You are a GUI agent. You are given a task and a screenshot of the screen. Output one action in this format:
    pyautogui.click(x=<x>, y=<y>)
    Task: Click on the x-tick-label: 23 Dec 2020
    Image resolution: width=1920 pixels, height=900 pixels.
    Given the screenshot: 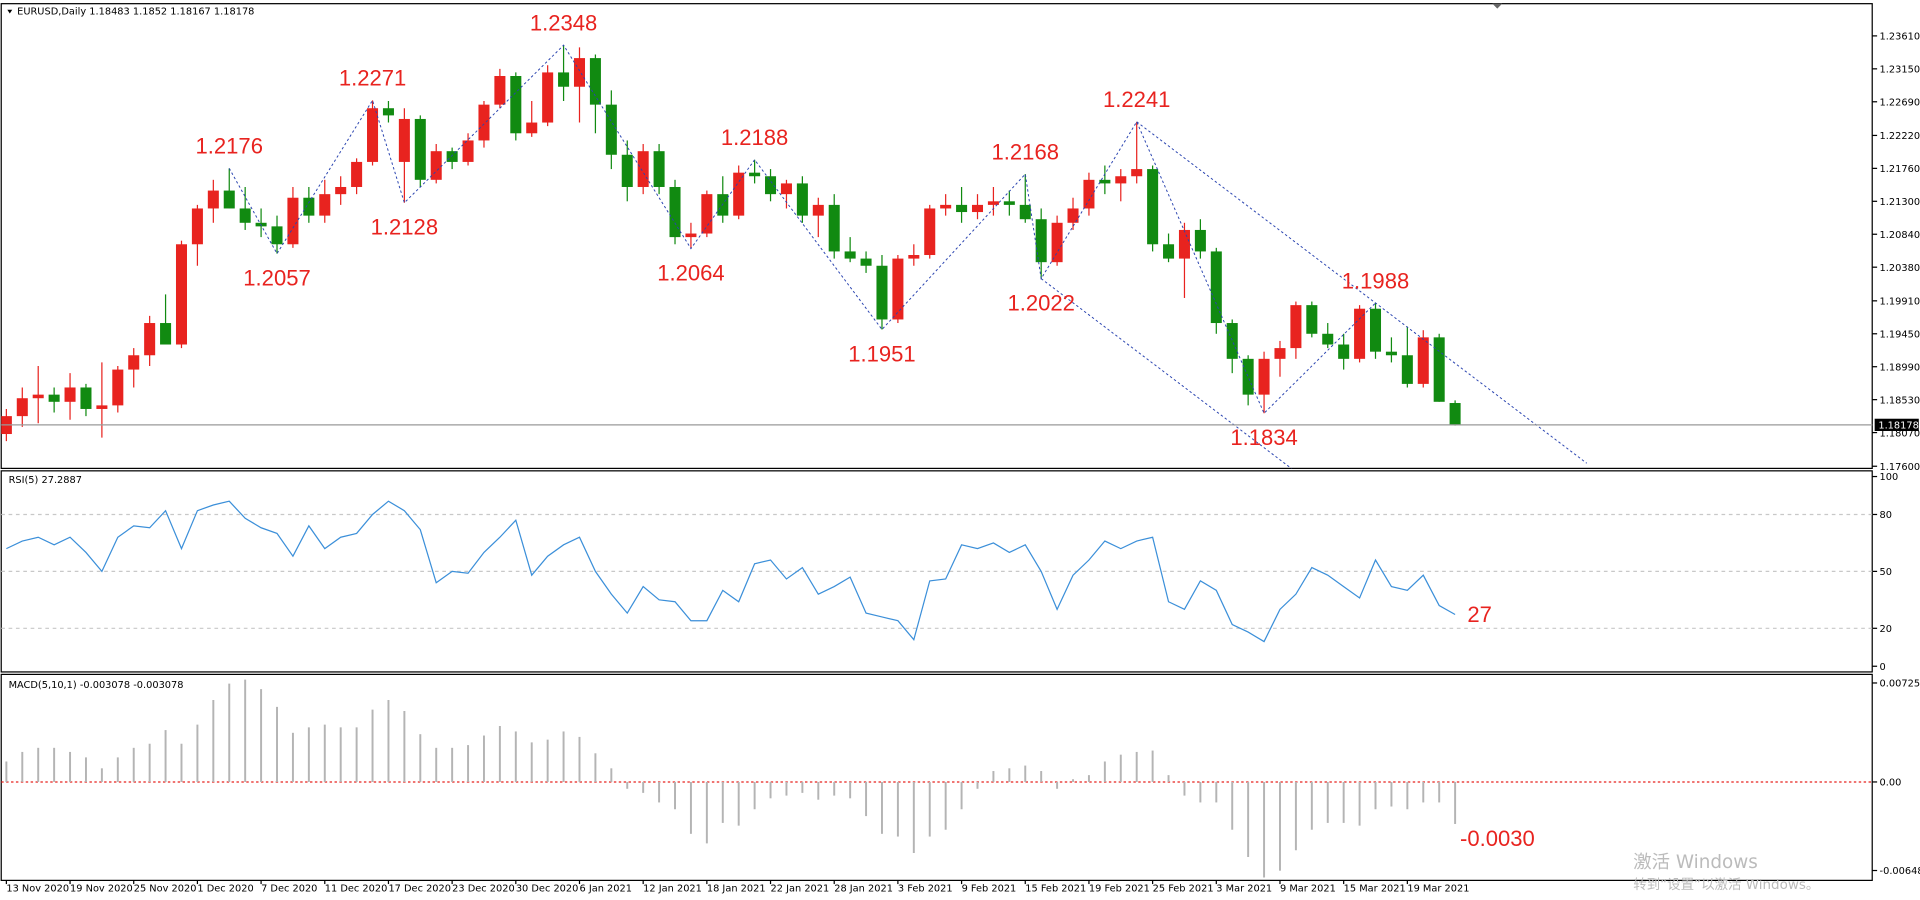 What is the action you would take?
    pyautogui.click(x=483, y=888)
    